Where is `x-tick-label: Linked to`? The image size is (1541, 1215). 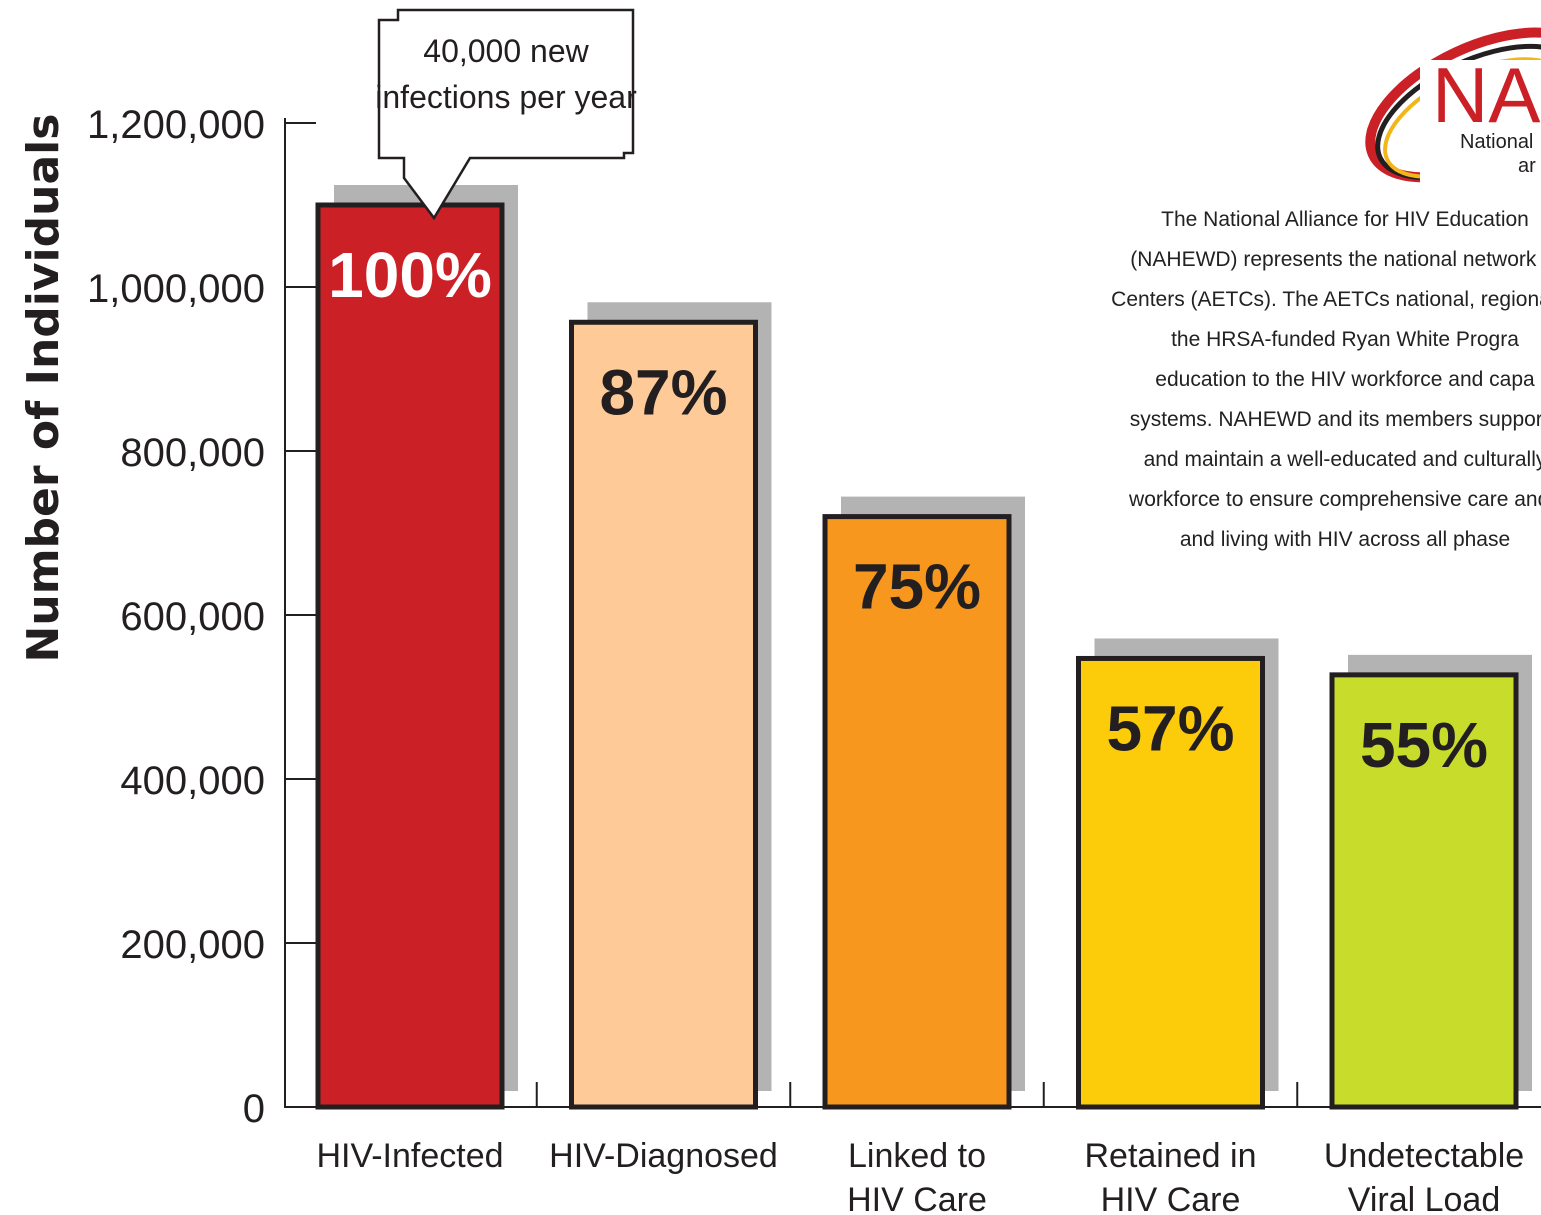
x-tick-label: Linked to is located at coordinates (917, 1156).